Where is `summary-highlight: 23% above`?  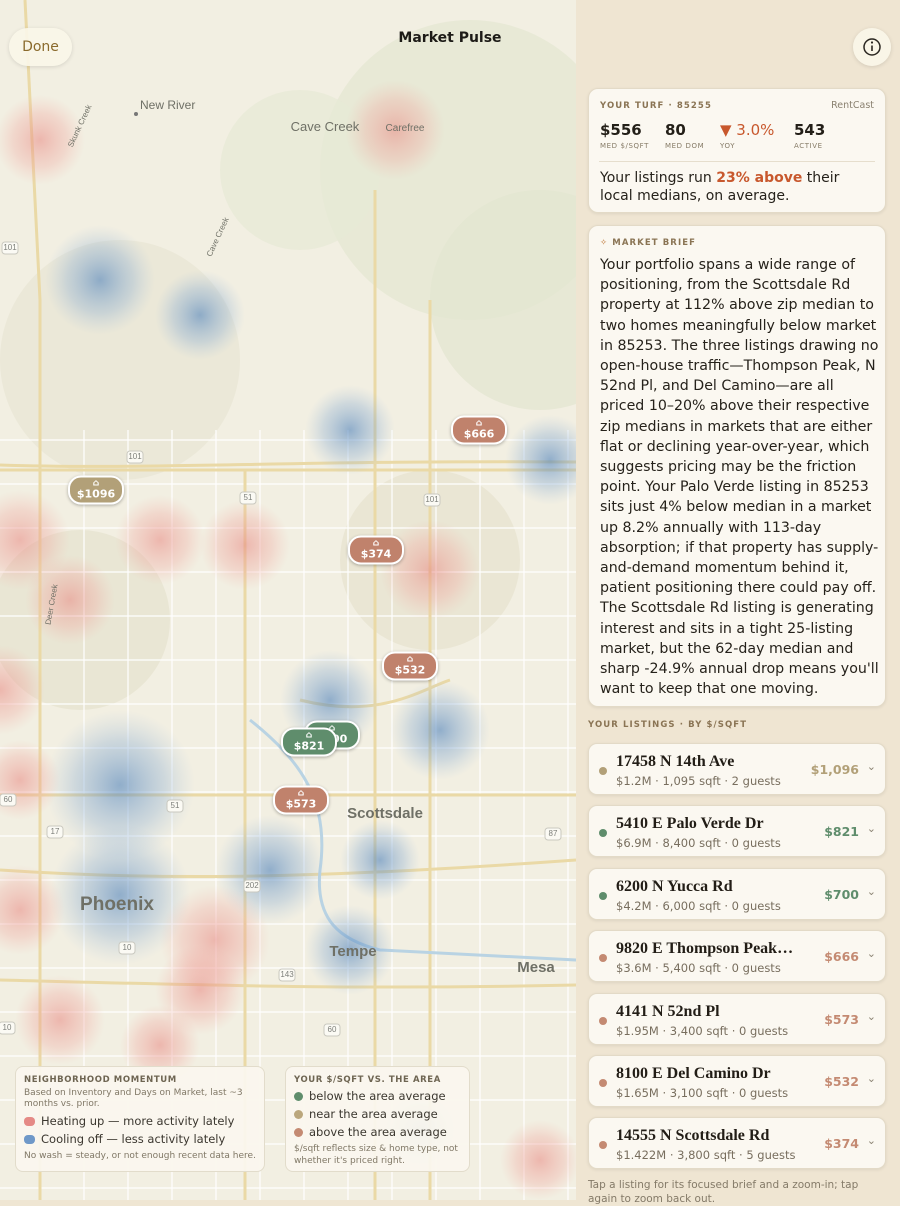
summary-highlight: 23% above is located at coordinates (759, 178).